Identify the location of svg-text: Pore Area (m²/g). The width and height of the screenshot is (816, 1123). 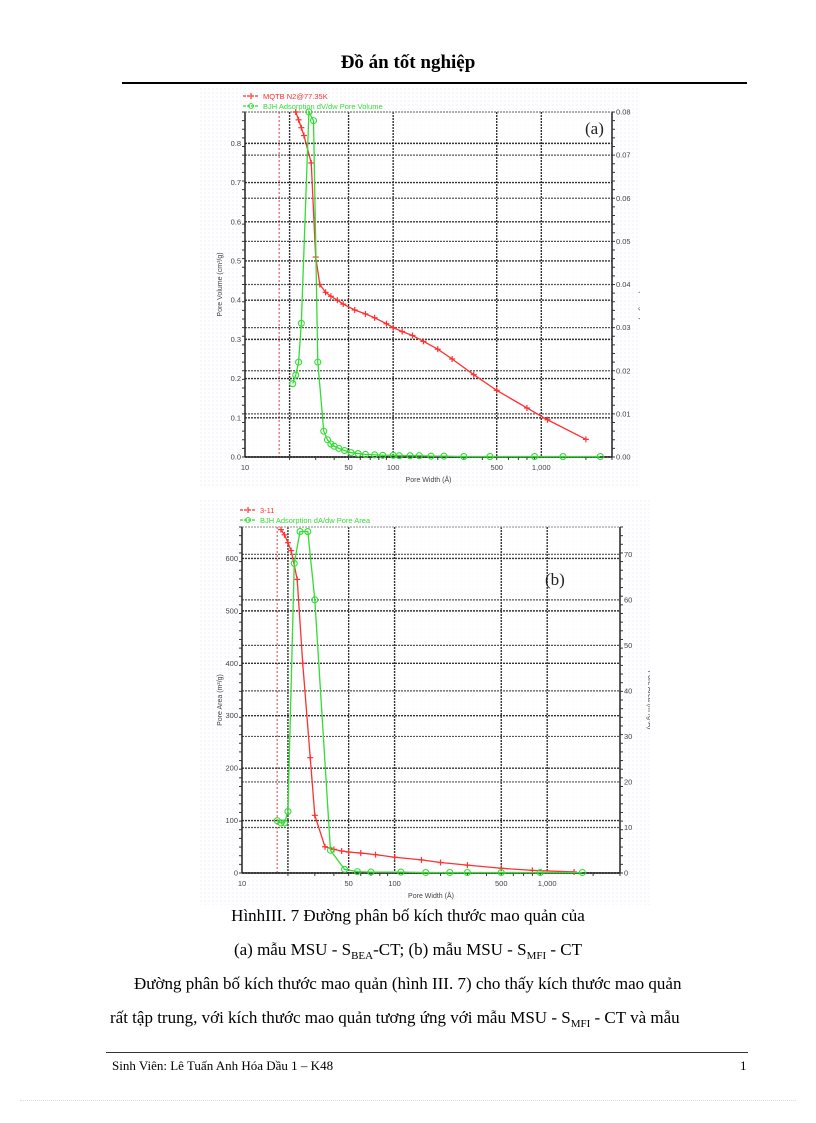
(220, 700).